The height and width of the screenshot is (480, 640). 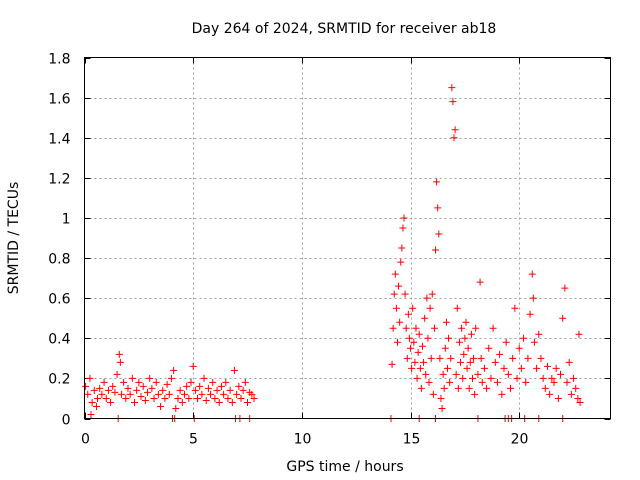 What do you see at coordinates (344, 467) in the screenshot?
I see `x-axis-label: GPS time / hours` at bounding box center [344, 467].